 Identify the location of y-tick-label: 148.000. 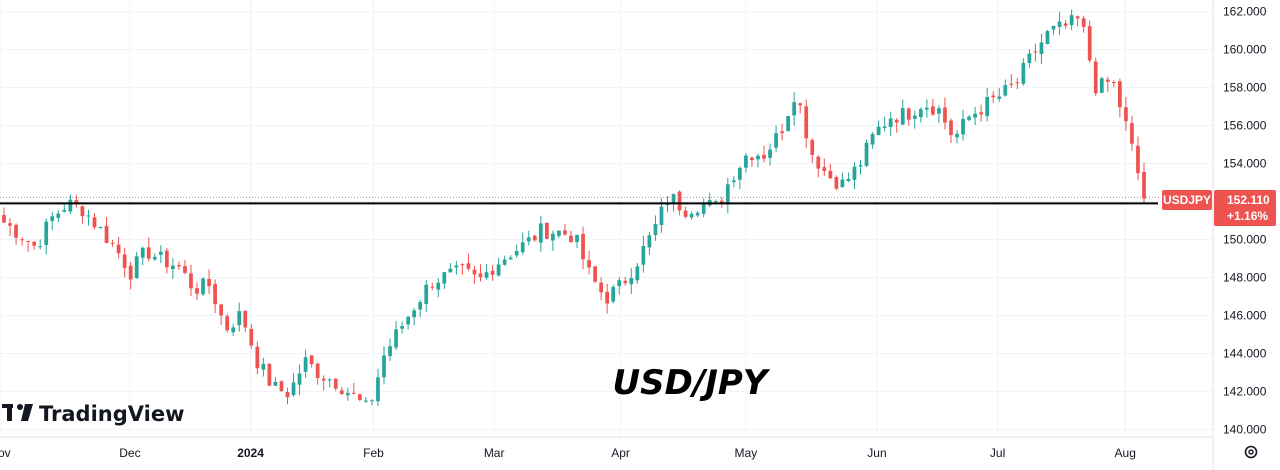
(1245, 277).